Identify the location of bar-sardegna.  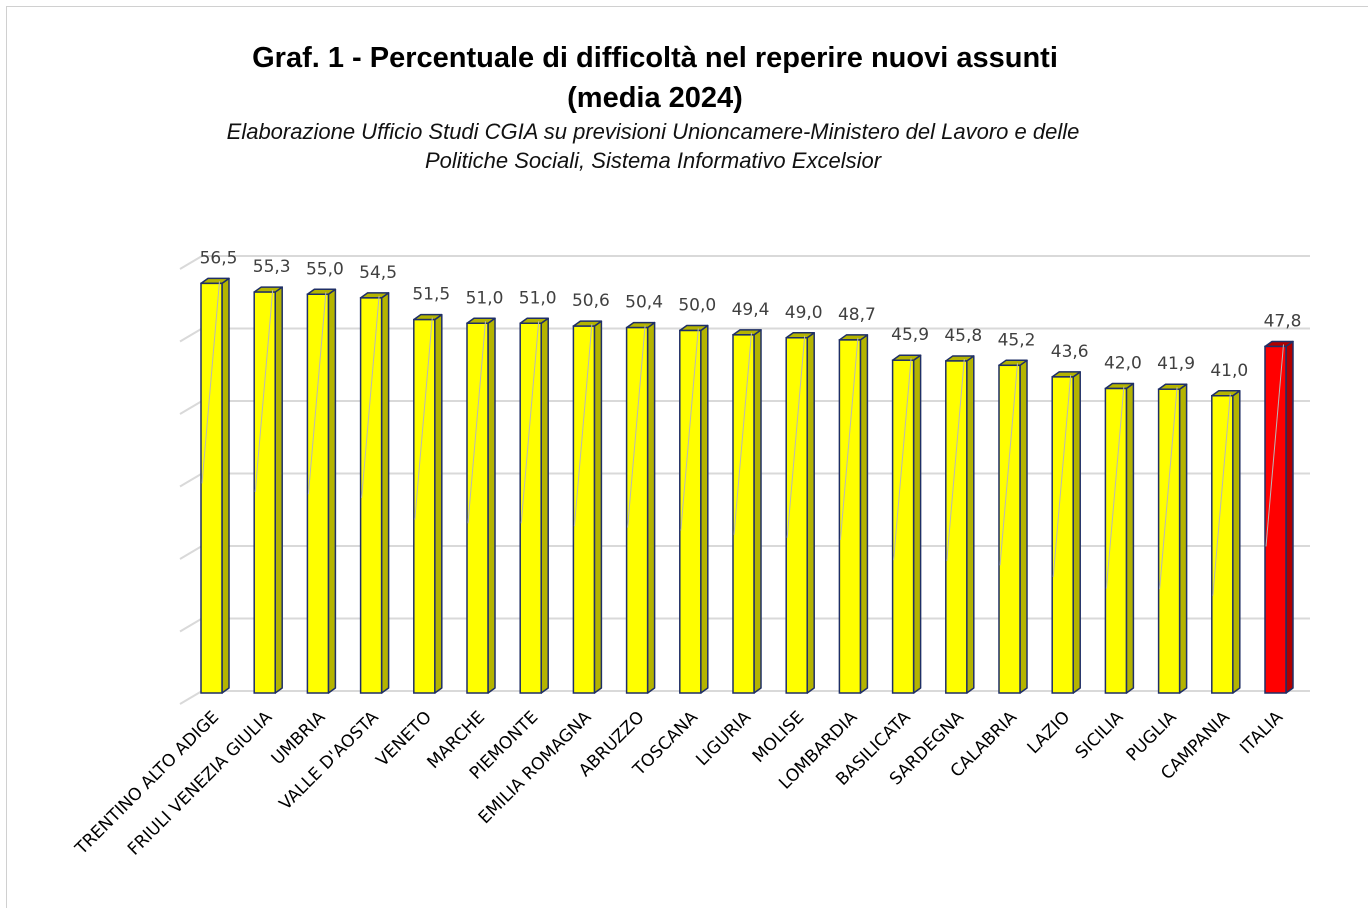
(960, 524).